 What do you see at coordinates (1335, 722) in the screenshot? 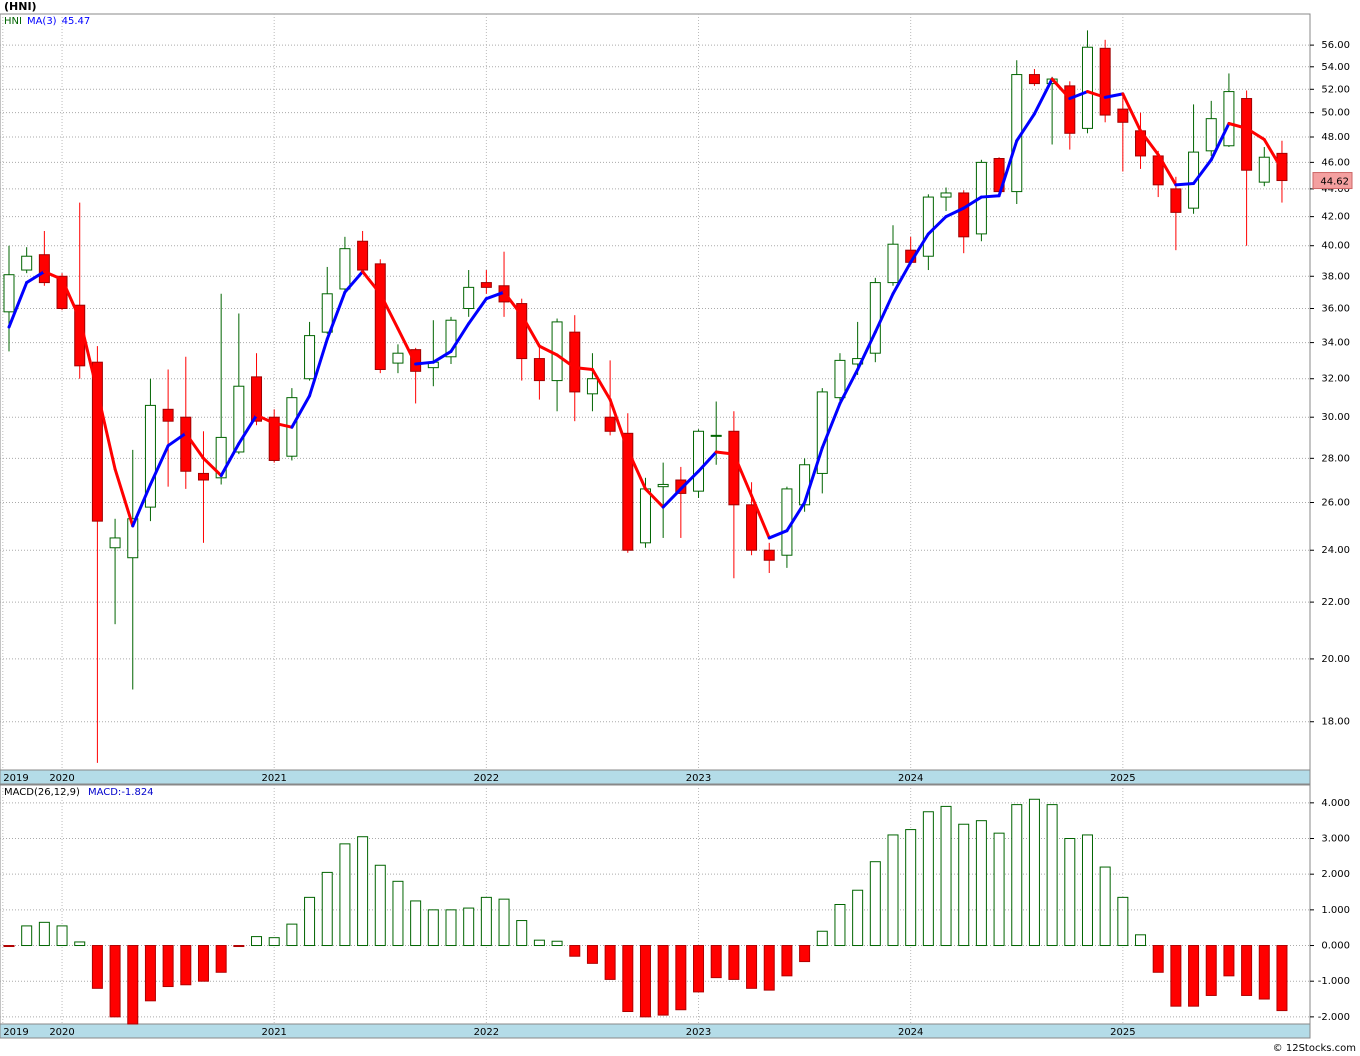
I see `y-tick-label: 18.00` at bounding box center [1335, 722].